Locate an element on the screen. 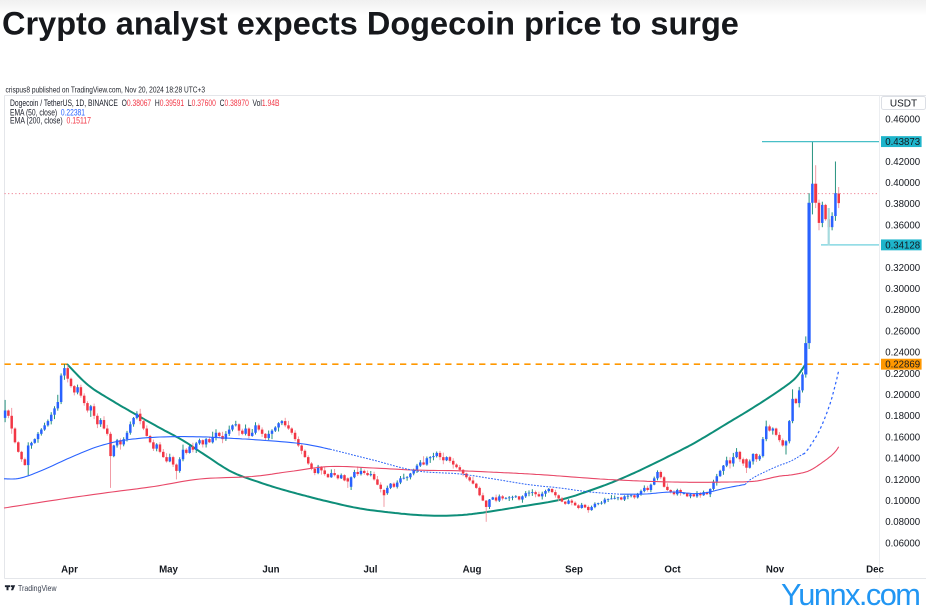  svg-text: 0.28000 is located at coordinates (902, 310).